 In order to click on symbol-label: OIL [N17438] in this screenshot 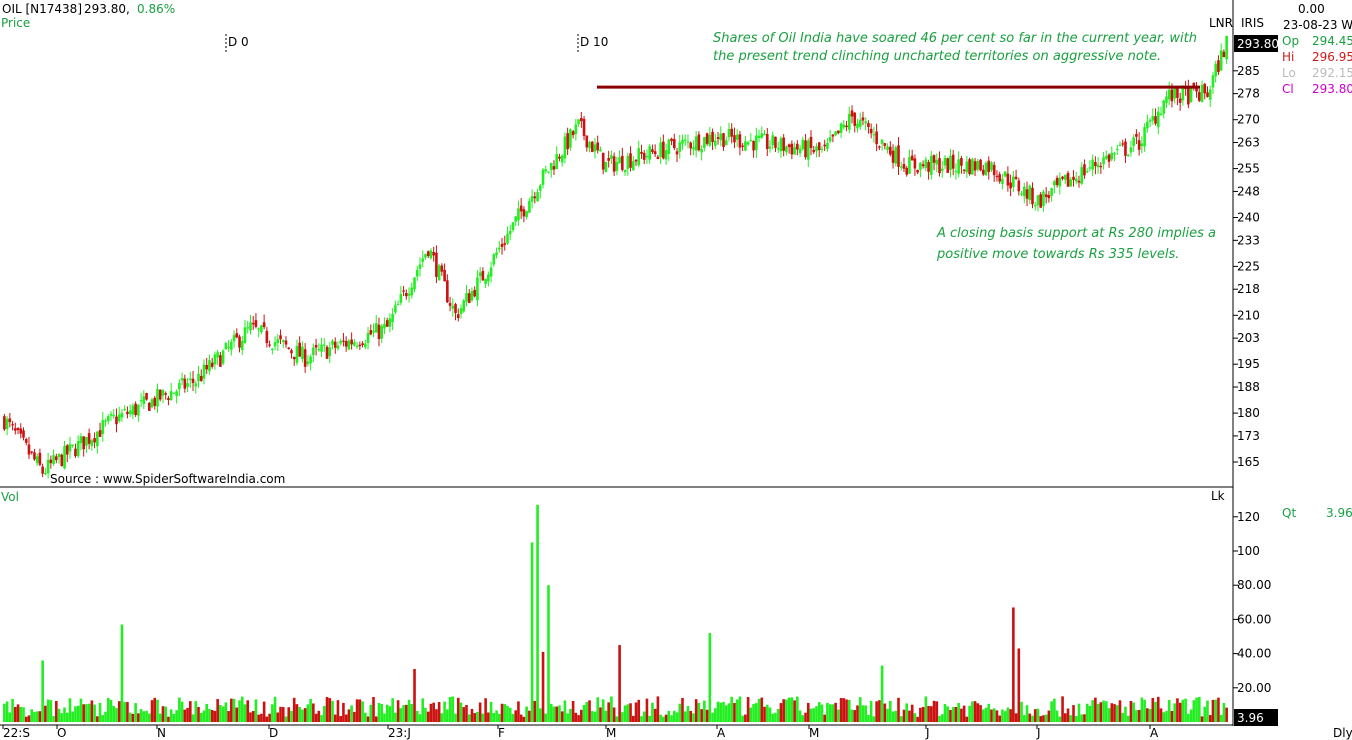, I will do `click(42, 9)`.